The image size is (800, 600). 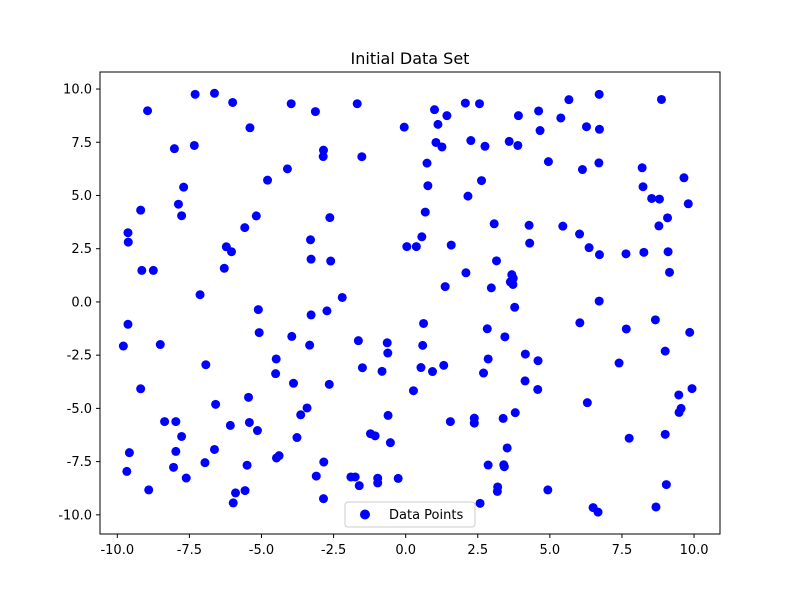 I want to click on x-tick-label: 5.0, so click(x=550, y=550).